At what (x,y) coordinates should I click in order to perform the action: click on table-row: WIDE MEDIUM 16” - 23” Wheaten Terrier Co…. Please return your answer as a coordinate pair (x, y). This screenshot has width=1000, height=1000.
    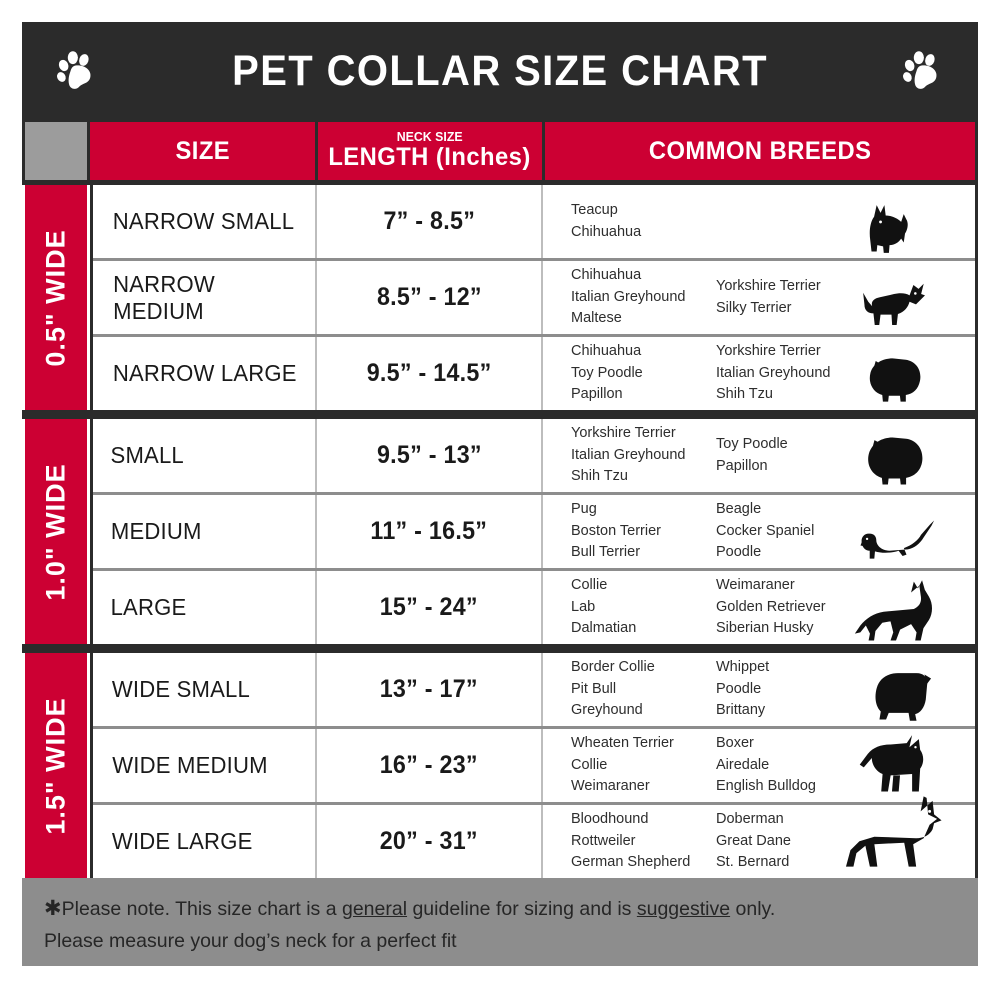
    Looking at the image, I should click on (534, 764).